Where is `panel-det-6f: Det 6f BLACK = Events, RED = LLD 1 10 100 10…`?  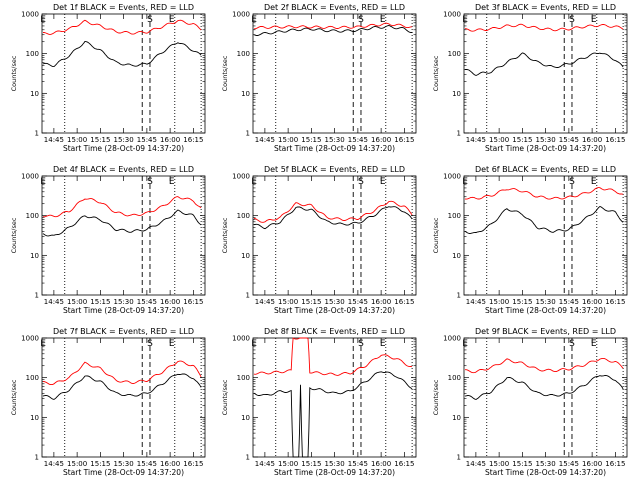 panel-det-6f: Det 6f BLACK = Events, RED = LLD 1 10 100 10… is located at coordinates (530, 240).